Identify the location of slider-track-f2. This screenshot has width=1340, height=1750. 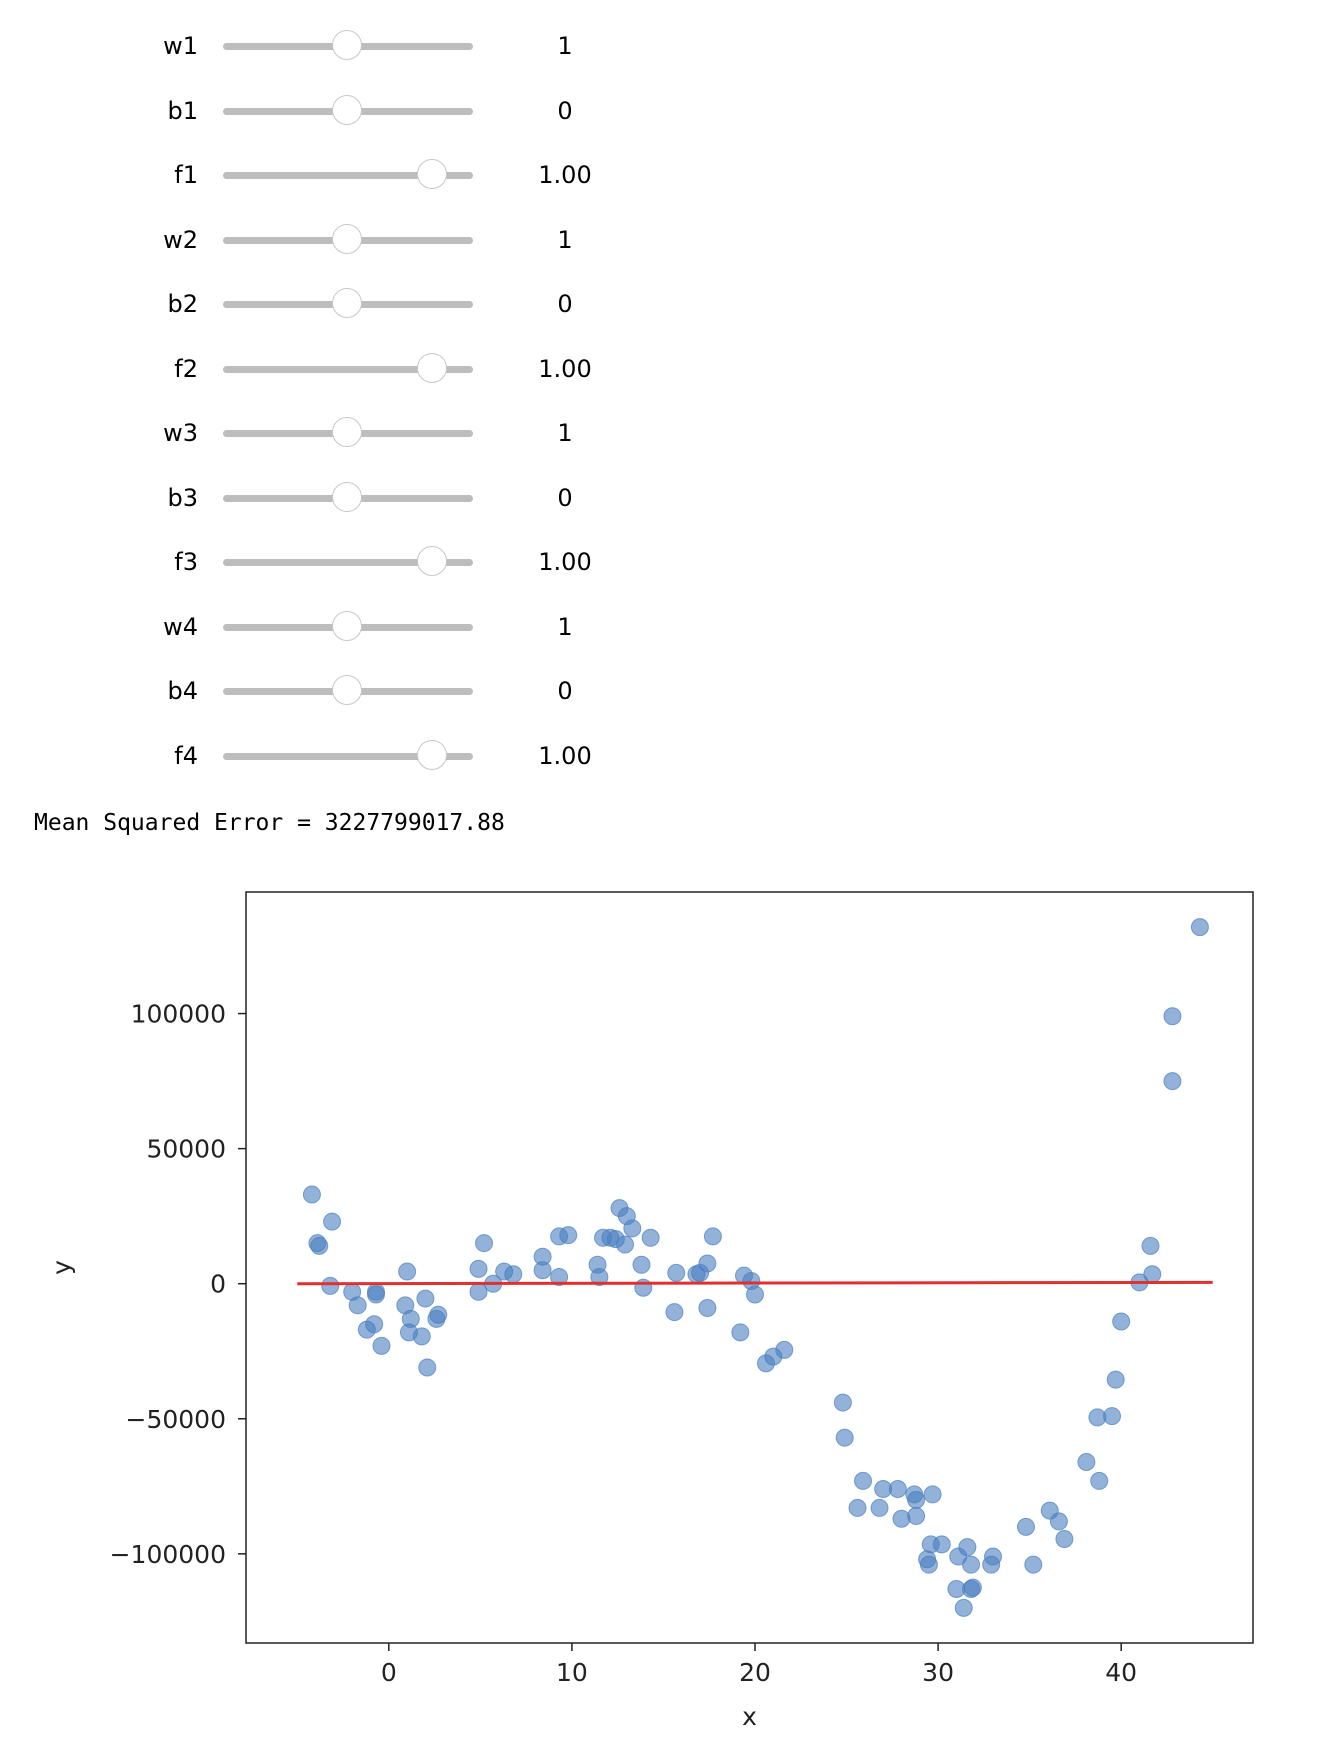
(348, 367).